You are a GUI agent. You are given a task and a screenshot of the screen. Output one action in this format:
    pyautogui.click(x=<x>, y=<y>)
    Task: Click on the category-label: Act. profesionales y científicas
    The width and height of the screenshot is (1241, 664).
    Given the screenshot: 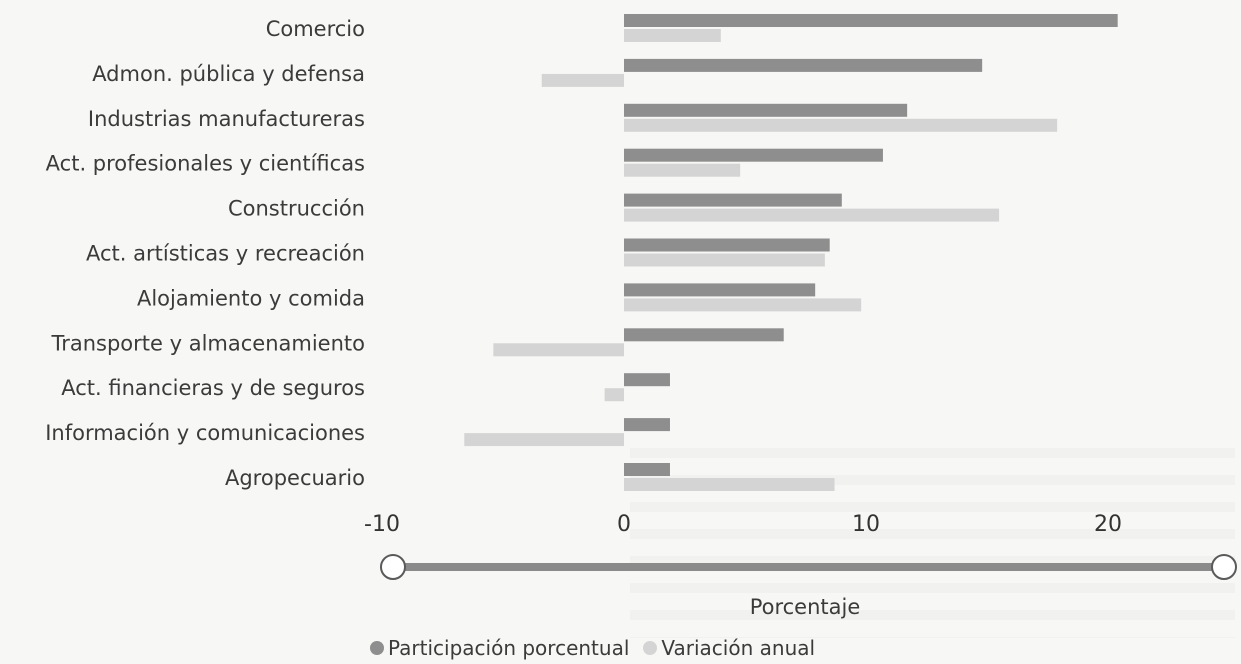 What is the action you would take?
    pyautogui.click(x=205, y=164)
    